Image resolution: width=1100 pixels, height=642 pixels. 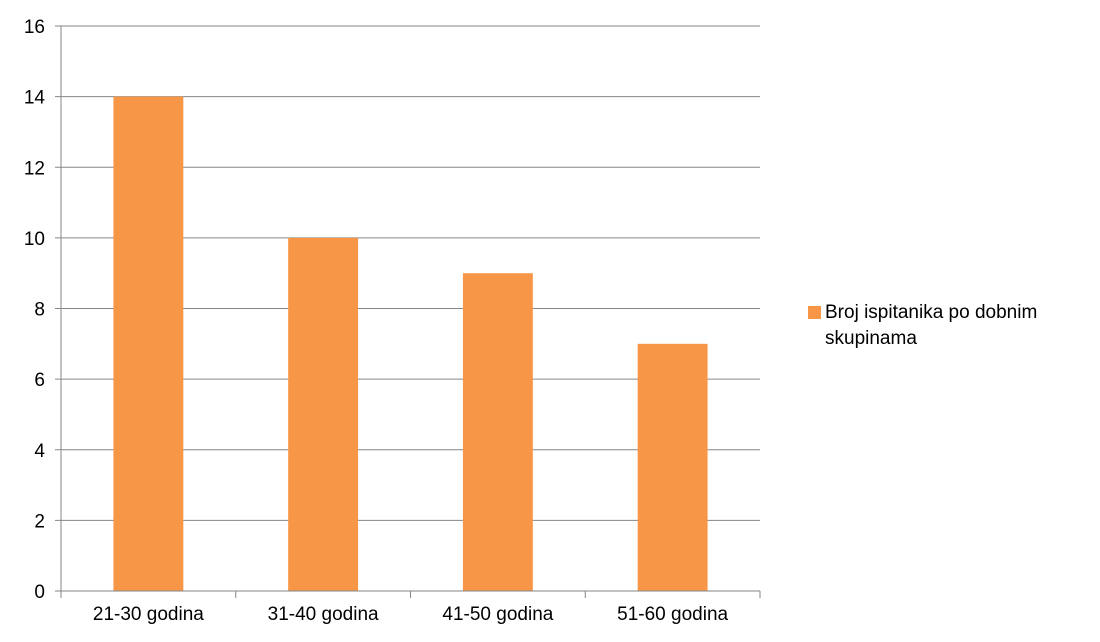 What do you see at coordinates (323, 614) in the screenshot?
I see `x-tick-label: 31-40 godina` at bounding box center [323, 614].